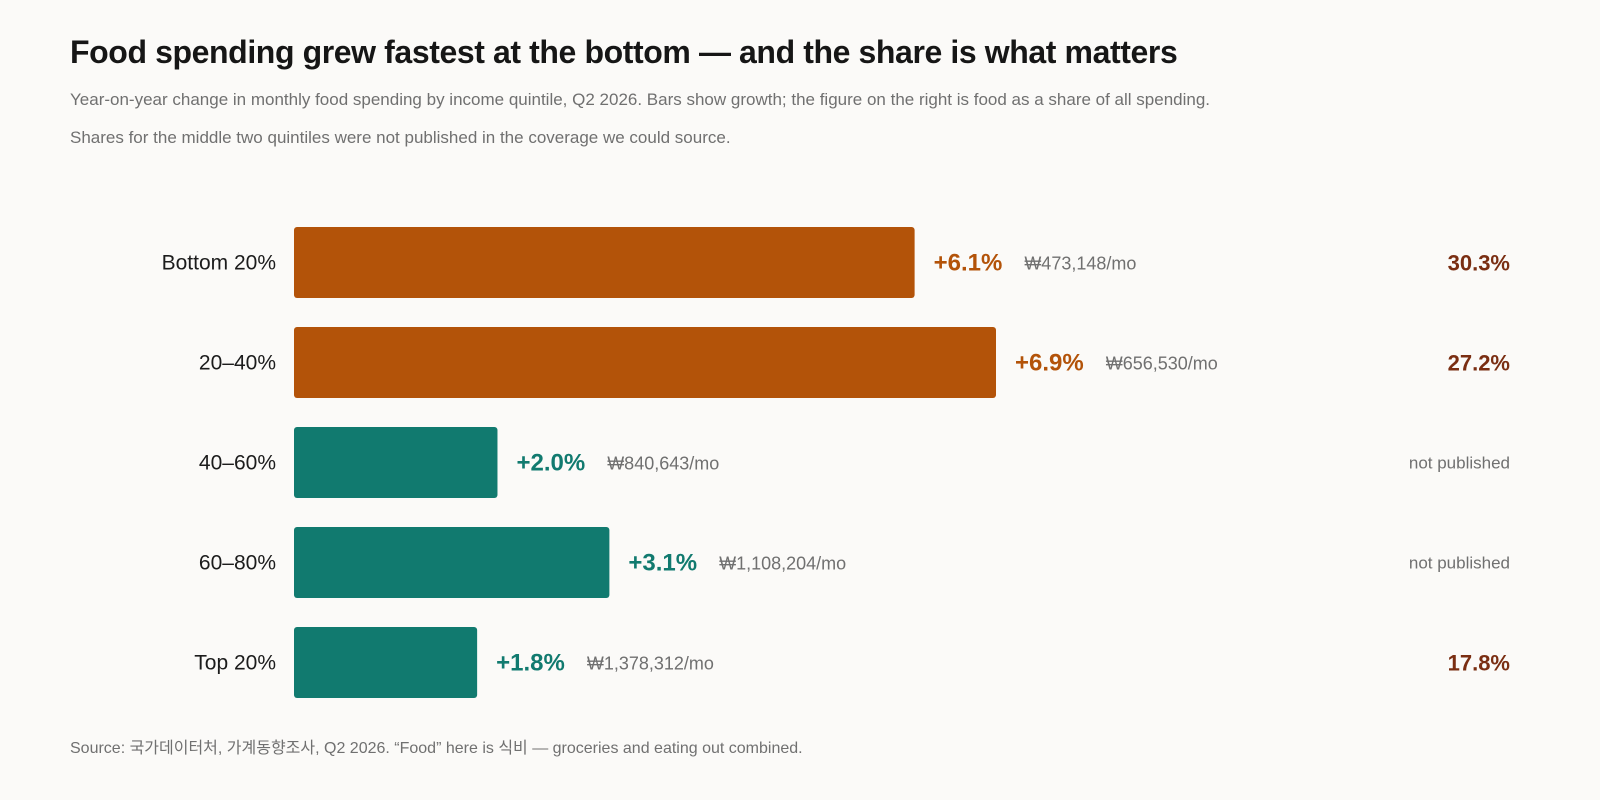 This screenshot has height=800, width=1600. Describe the element at coordinates (237, 463) in the screenshot. I see `category-label: 40–60%` at that location.